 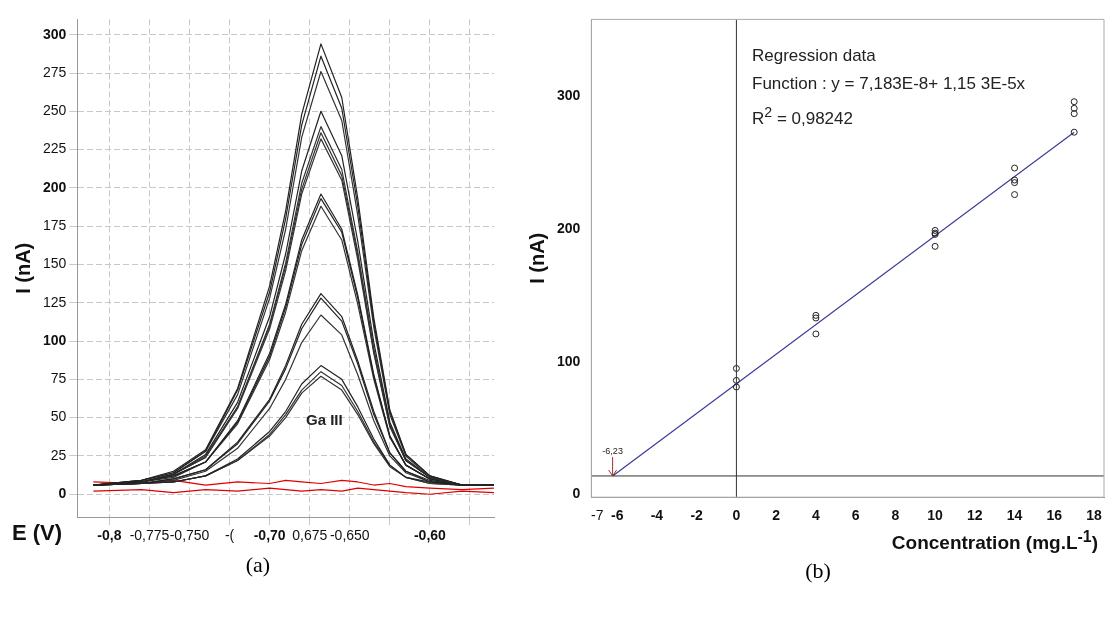 I want to click on y-tick-label: 275, so click(x=55, y=71).